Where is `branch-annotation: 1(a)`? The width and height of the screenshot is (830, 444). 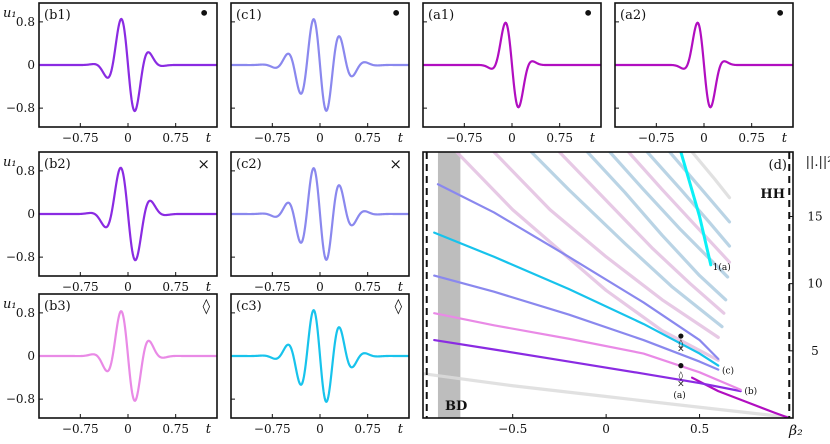
branch-annotation: 1(a) is located at coordinates (722, 267).